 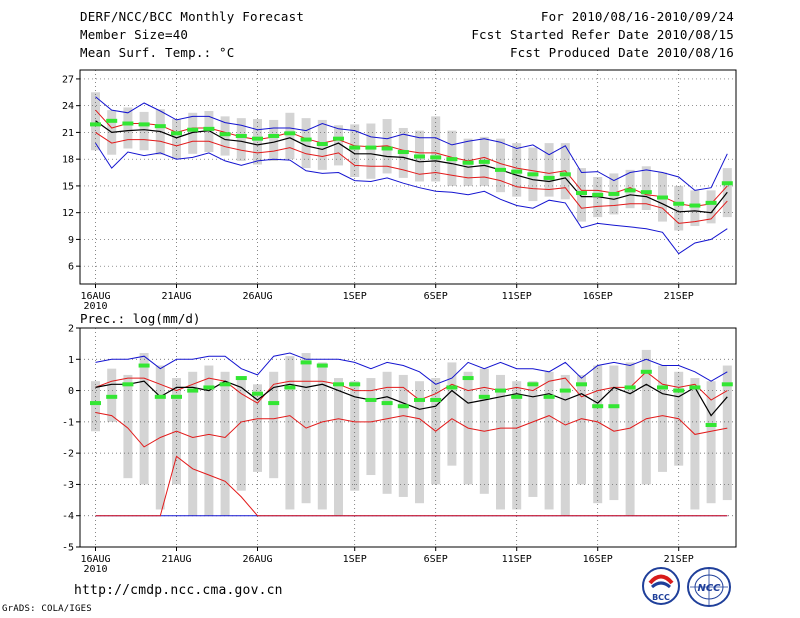 I want to click on forecast-period: For 2010/08/16-2010/09/24, so click(x=637, y=16).